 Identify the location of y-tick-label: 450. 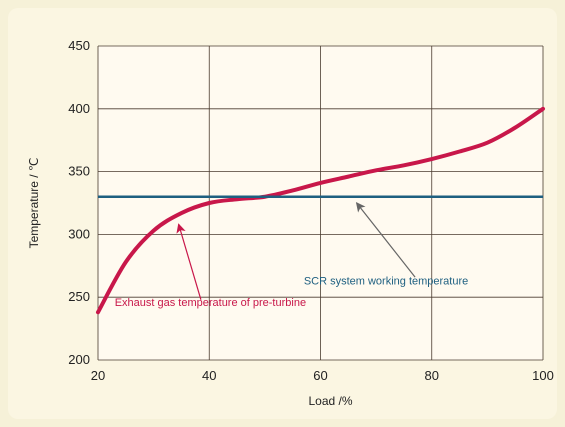
(79, 45).